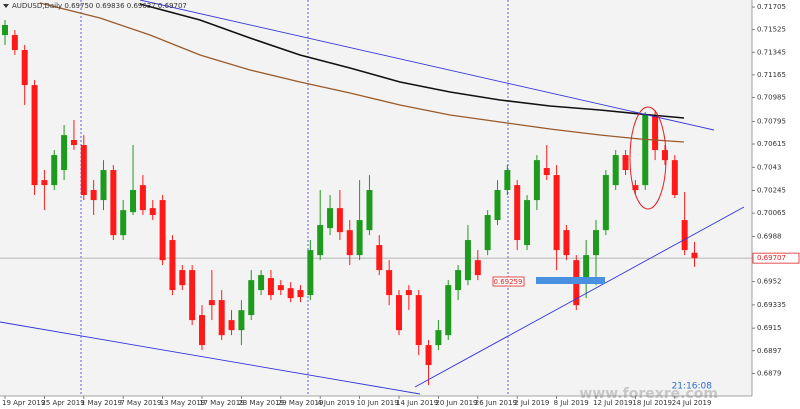  Describe the element at coordinates (417, 403) in the screenshot. I see `x-tick-label: 14 Jun 2019` at that location.